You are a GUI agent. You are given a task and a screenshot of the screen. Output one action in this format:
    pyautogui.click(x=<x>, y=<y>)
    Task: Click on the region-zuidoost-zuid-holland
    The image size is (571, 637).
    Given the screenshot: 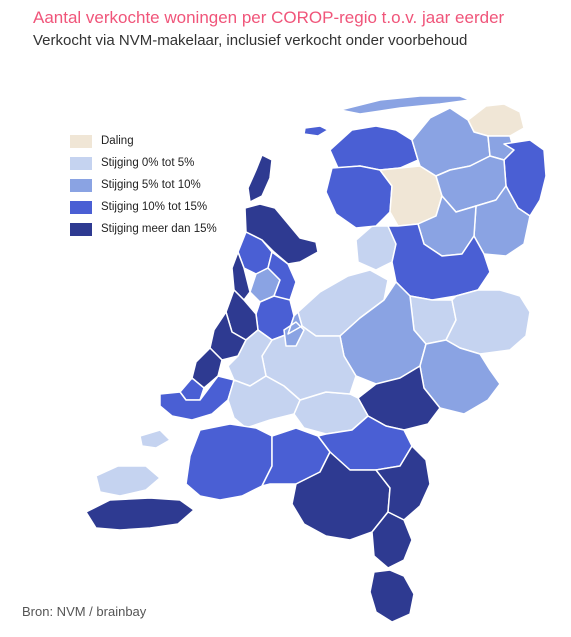 What is the action you would take?
    pyautogui.click(x=264, y=402)
    